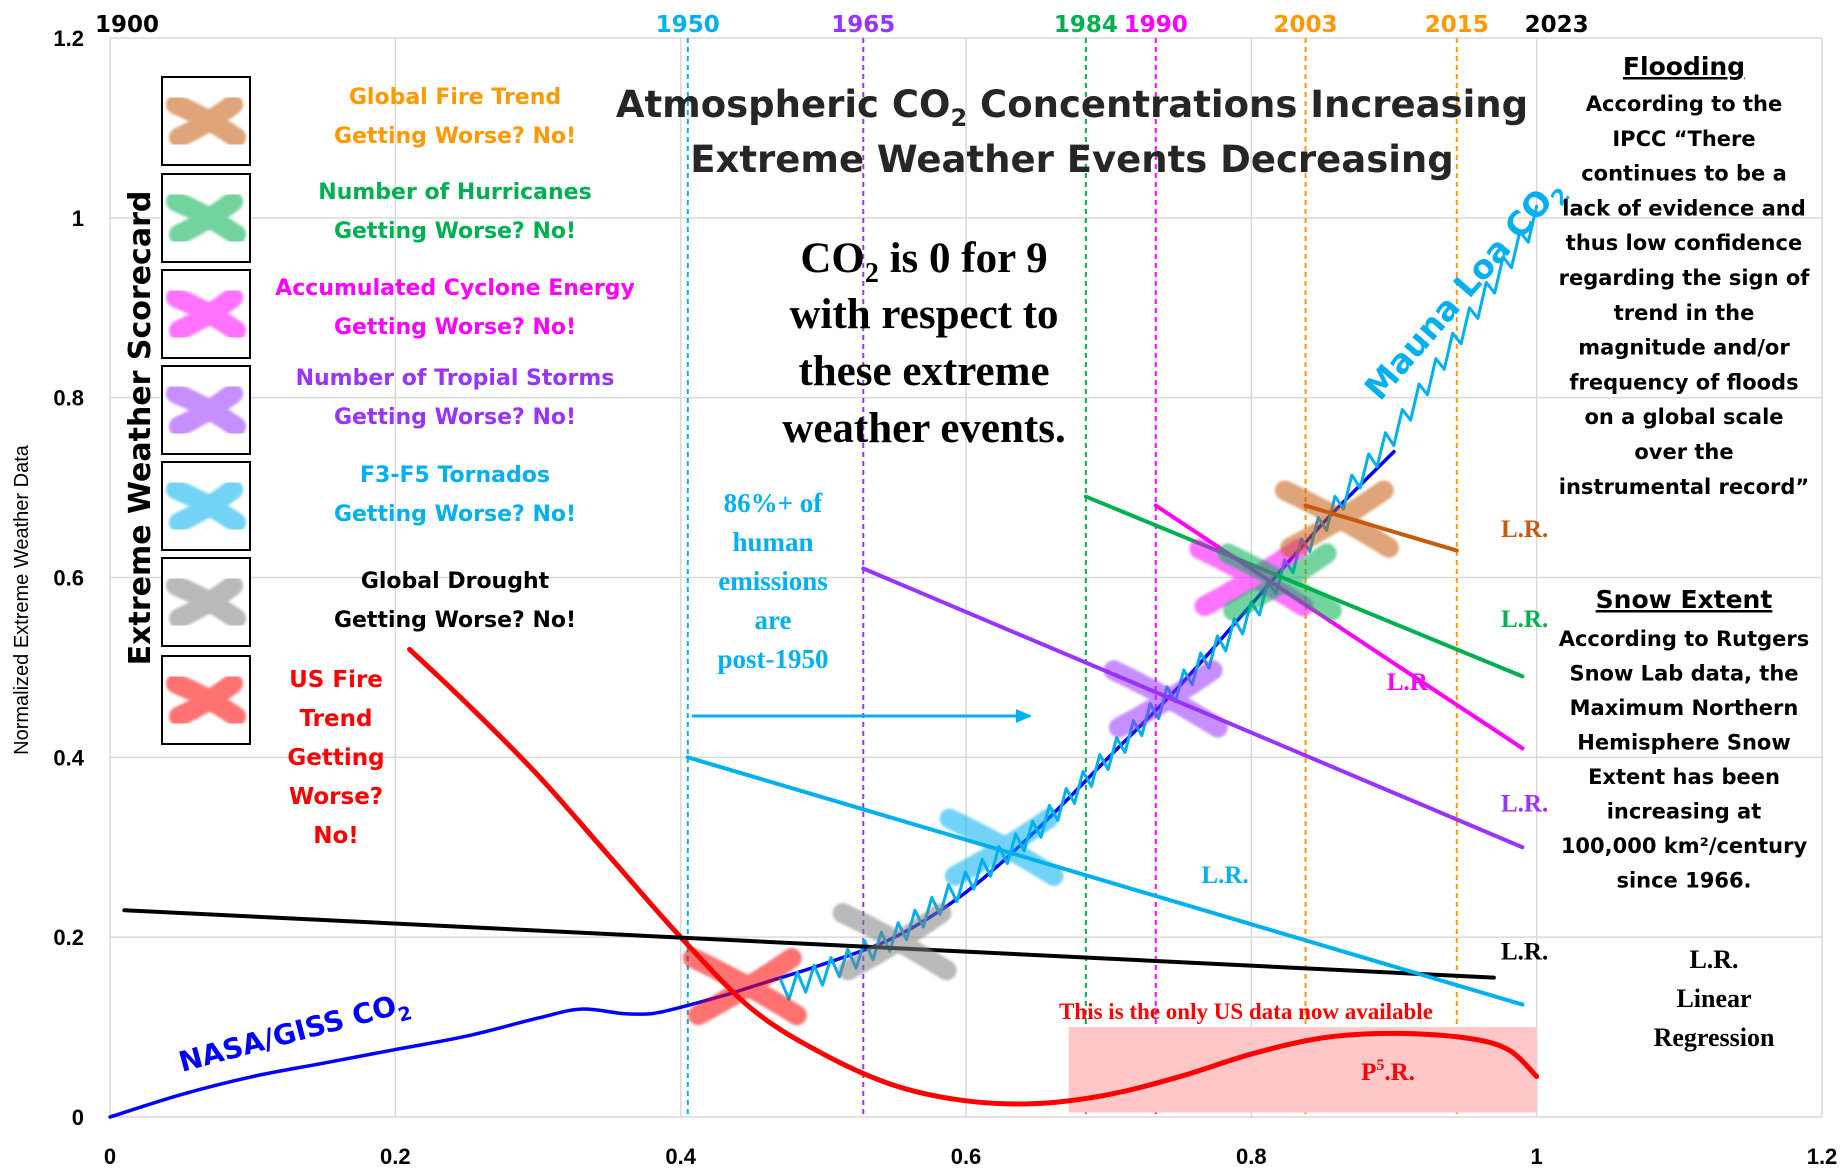  Describe the element at coordinates (455, 97) in the screenshot. I see `scorecard-item-line1: Global Fire Trend` at that location.